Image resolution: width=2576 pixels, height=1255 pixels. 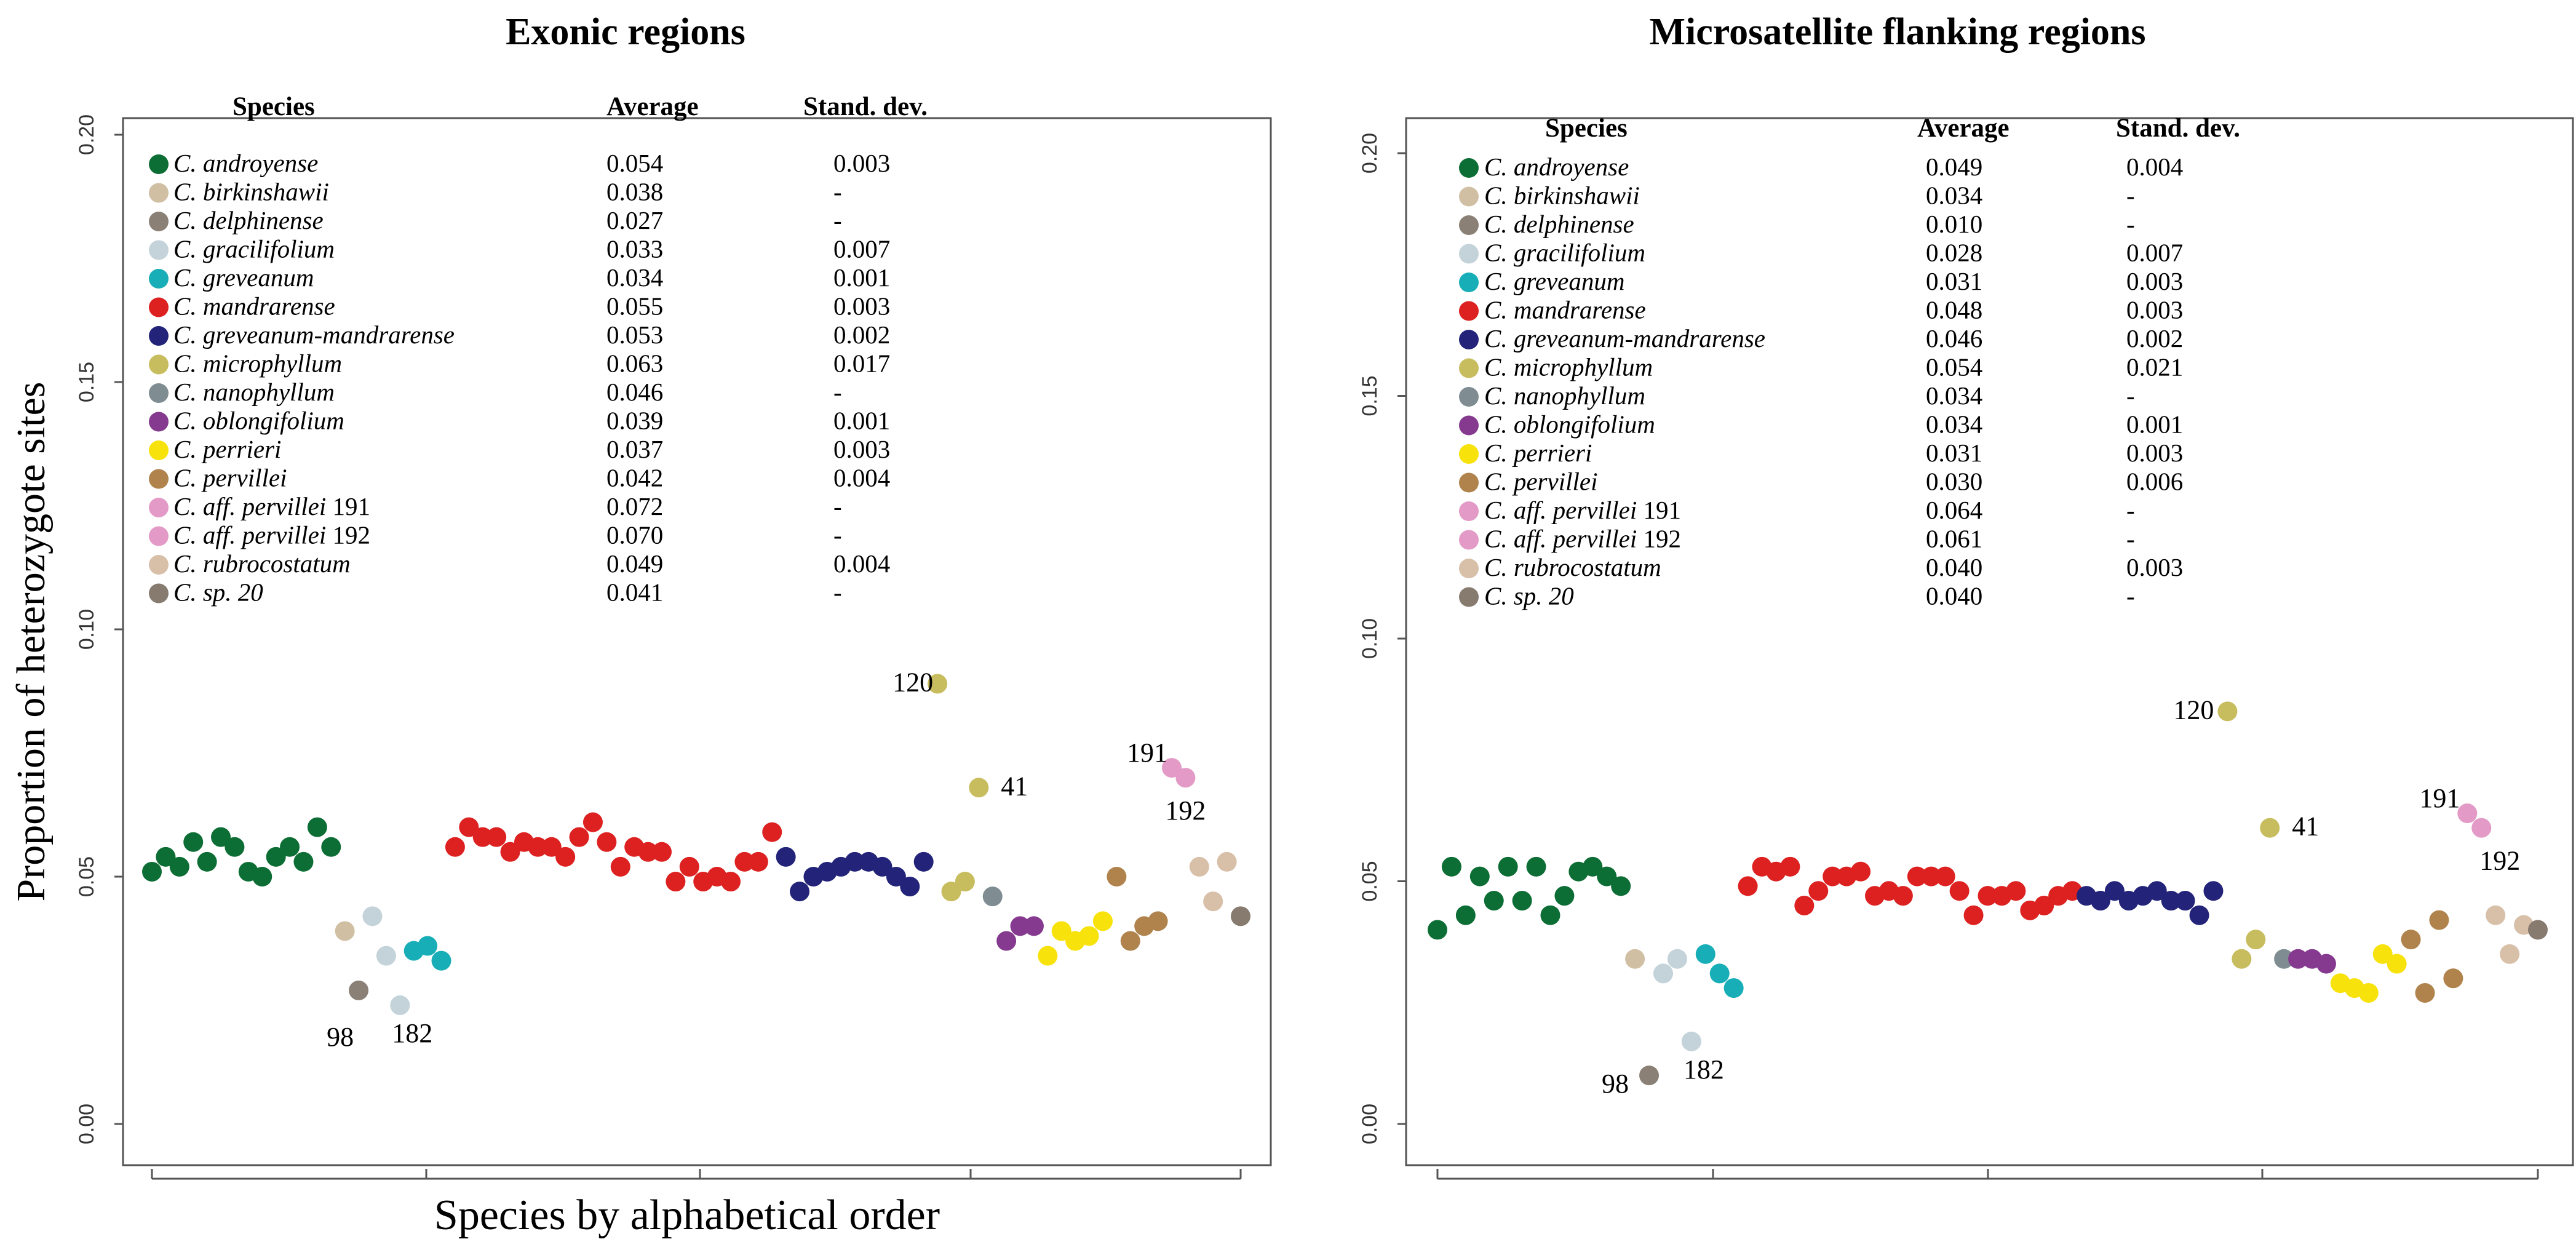 What do you see at coordinates (634, 220) in the screenshot?
I see `legend-average: 0.027` at bounding box center [634, 220].